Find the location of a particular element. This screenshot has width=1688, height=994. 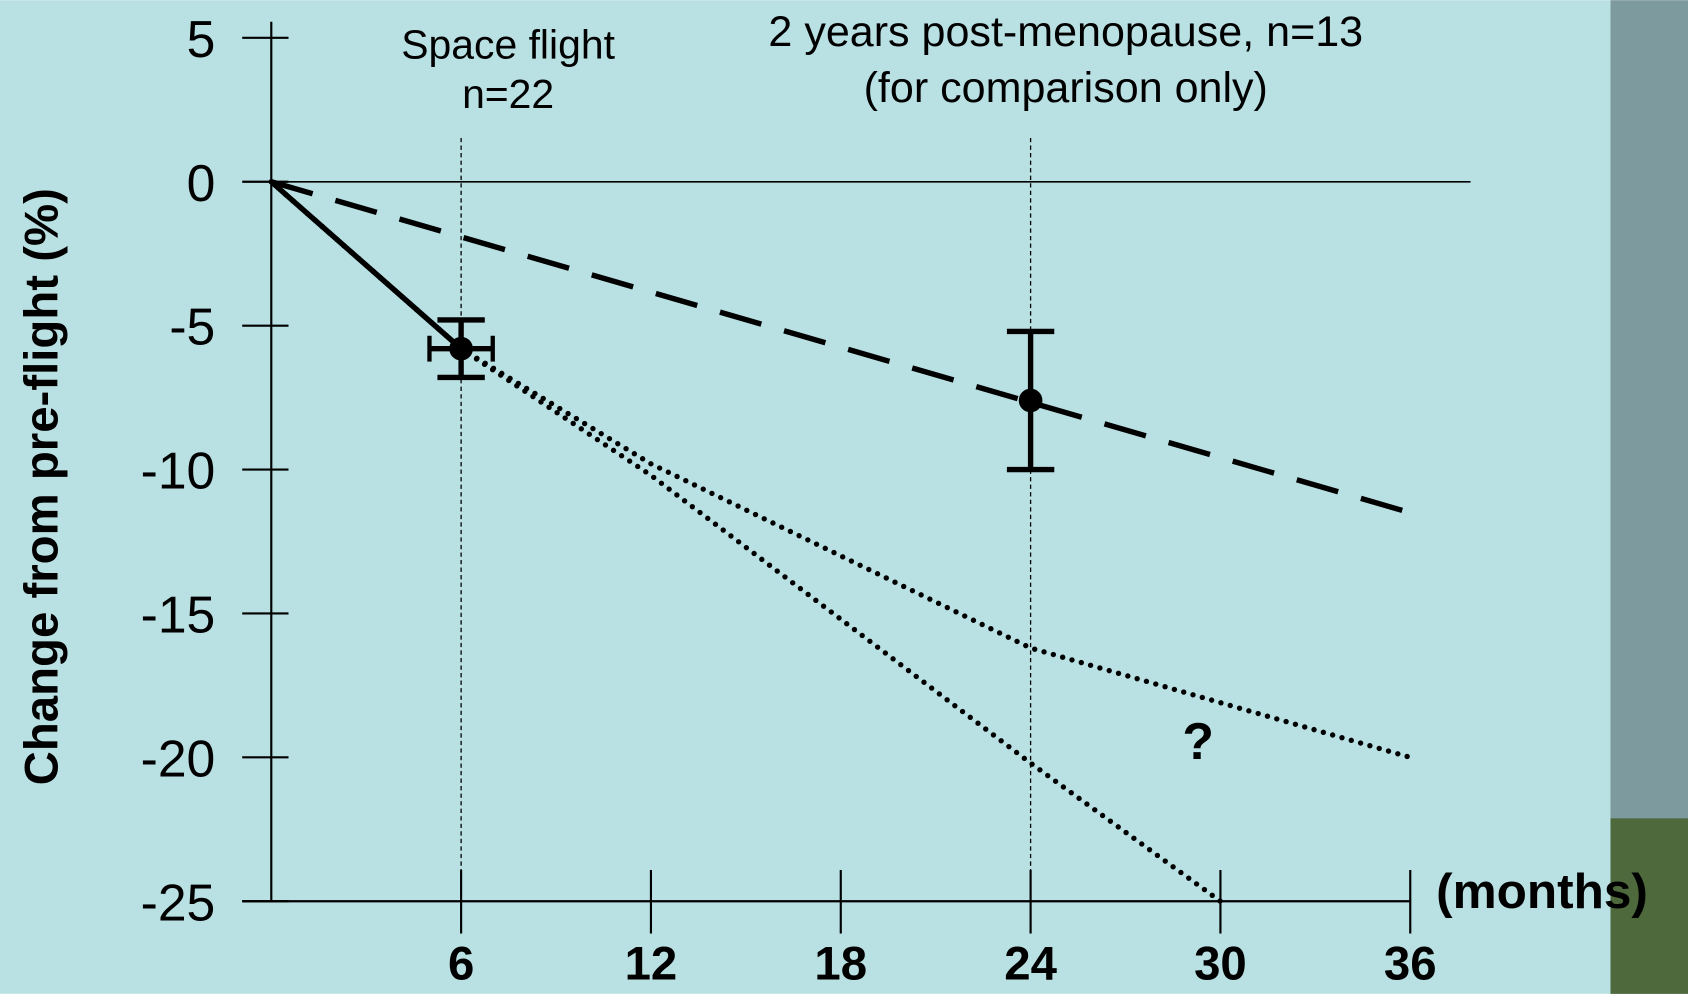

x-tick-label: 24 is located at coordinates (1030, 963).